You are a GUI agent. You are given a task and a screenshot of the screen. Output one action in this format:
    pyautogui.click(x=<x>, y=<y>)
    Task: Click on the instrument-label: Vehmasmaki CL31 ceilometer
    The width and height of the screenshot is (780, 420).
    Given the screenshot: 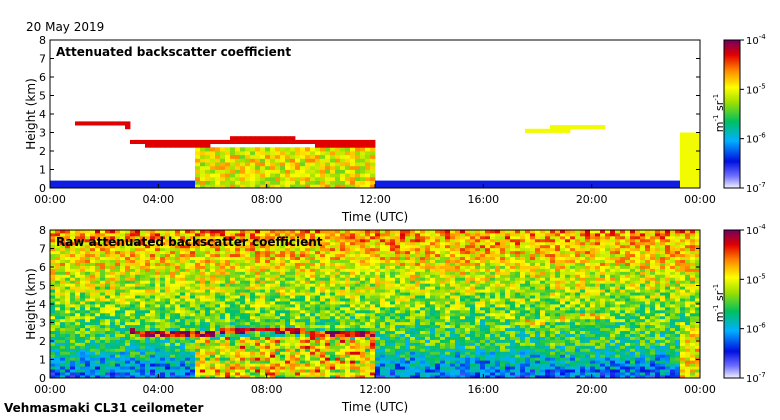 What is the action you would take?
    pyautogui.click(x=104, y=408)
    